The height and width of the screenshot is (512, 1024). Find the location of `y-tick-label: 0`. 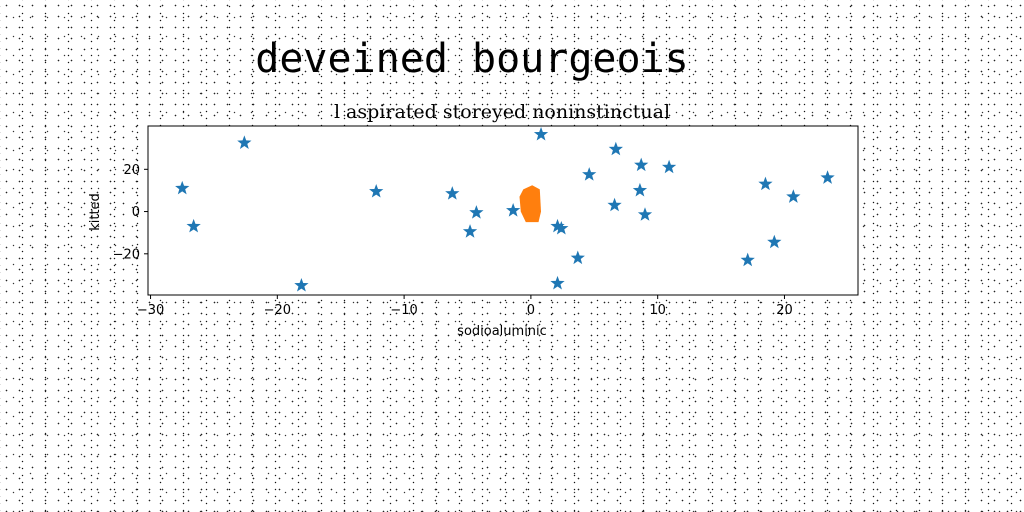

y-tick-label: 0 is located at coordinates (136, 212).